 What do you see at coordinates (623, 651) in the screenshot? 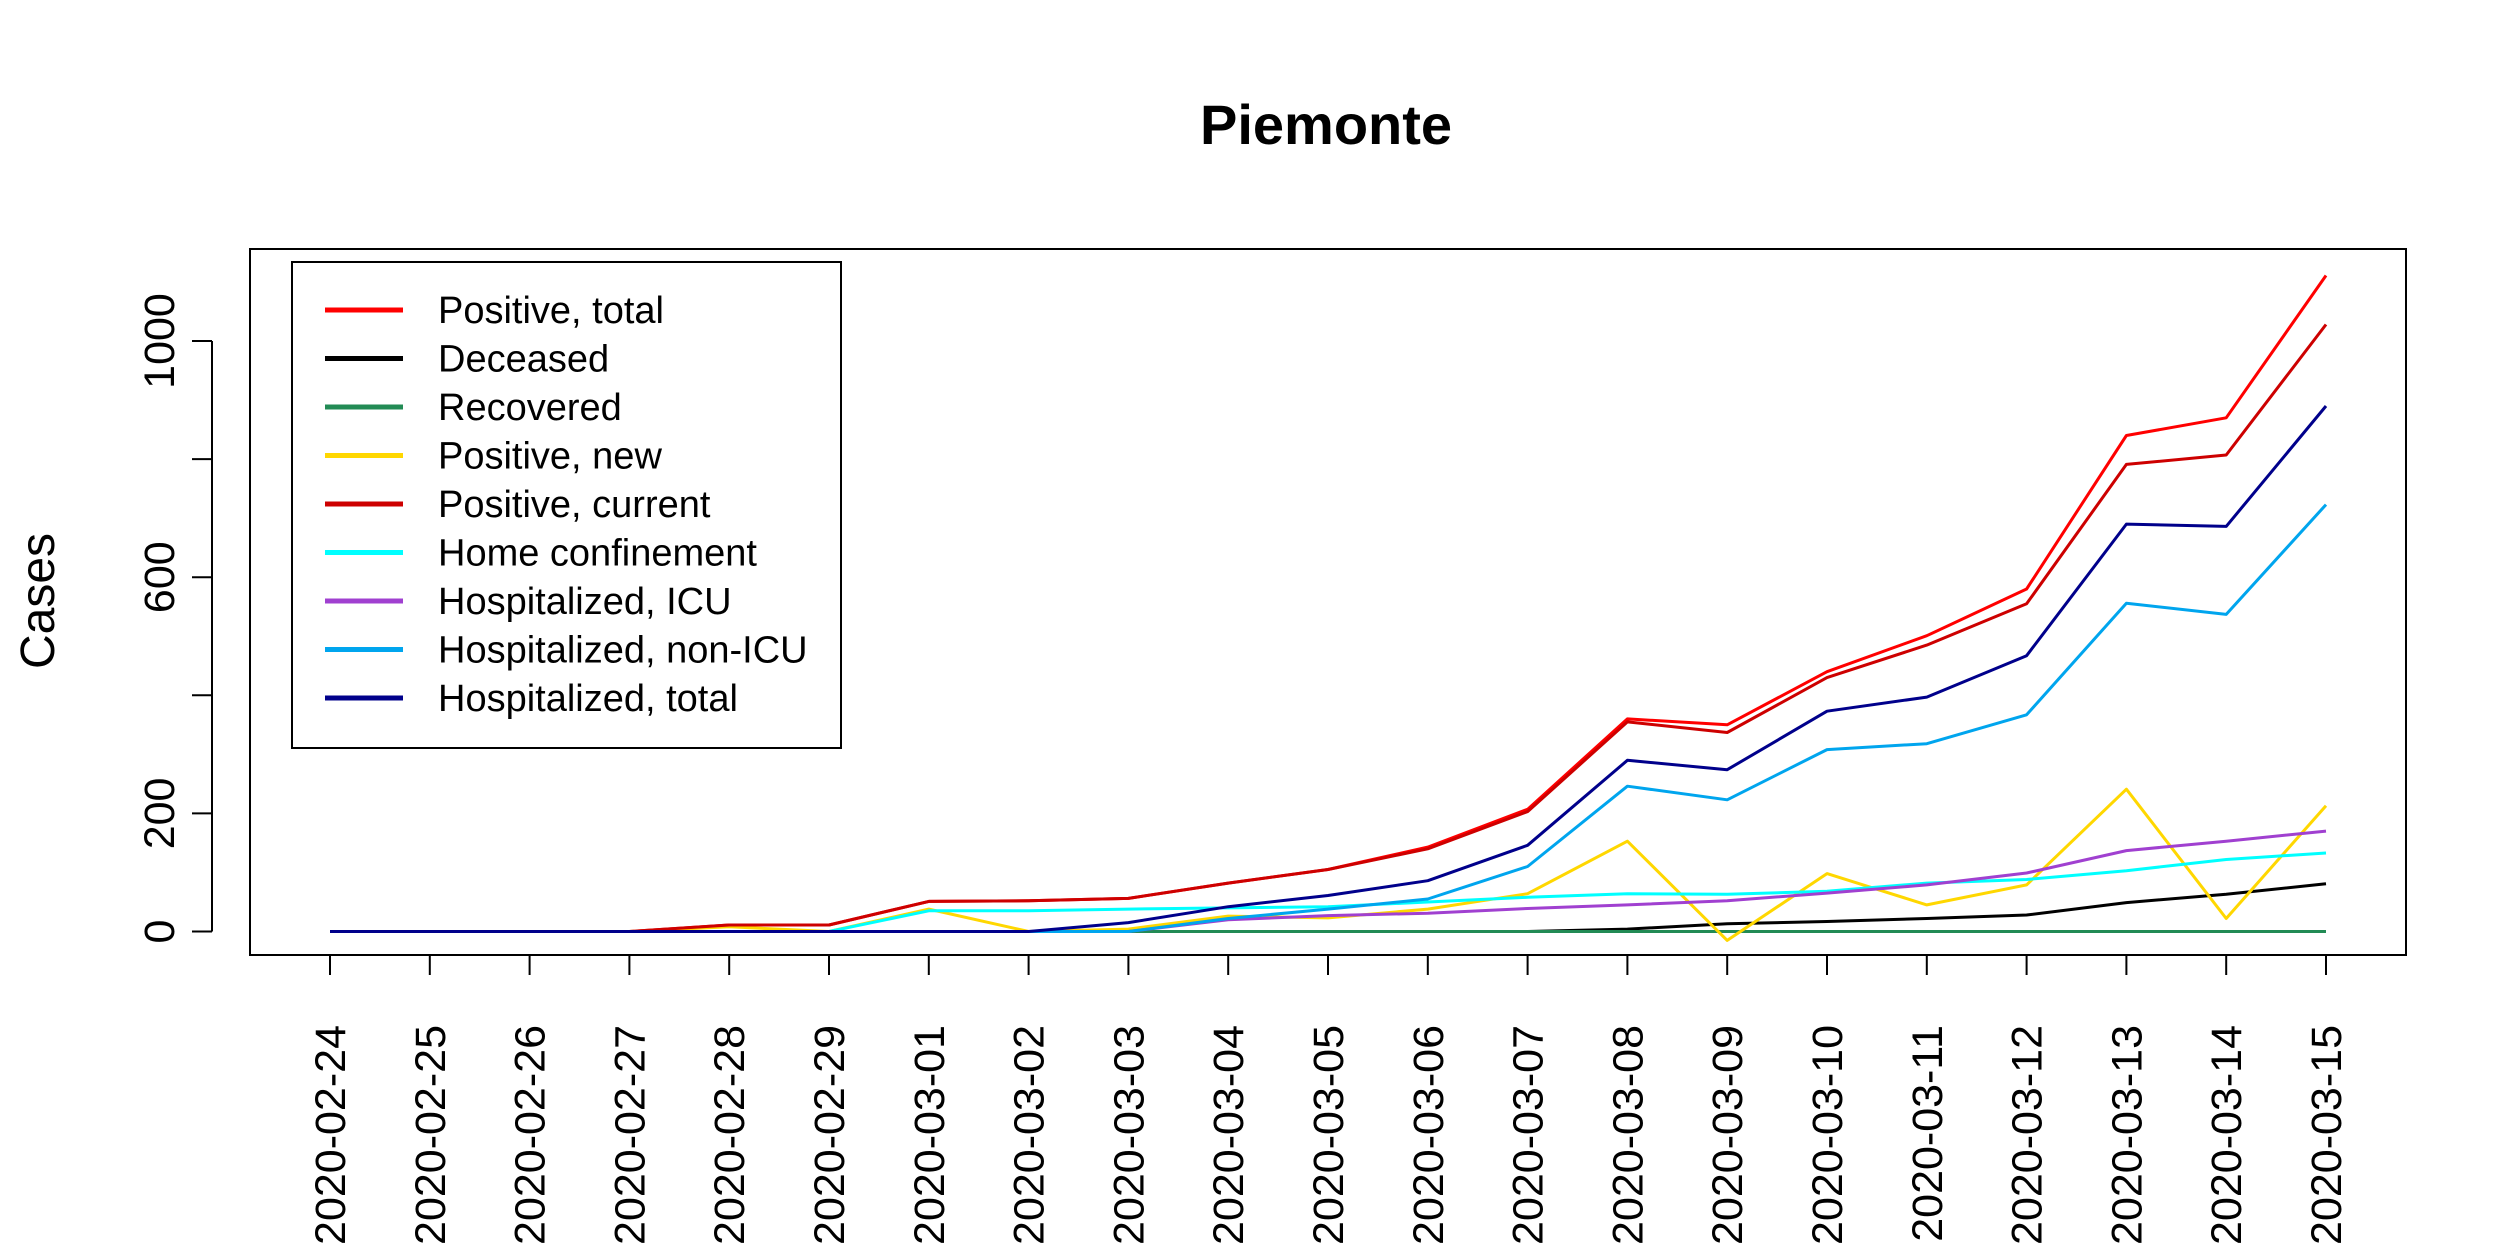
I see `legend-label: Hospitalized, non-ICU` at bounding box center [623, 651].